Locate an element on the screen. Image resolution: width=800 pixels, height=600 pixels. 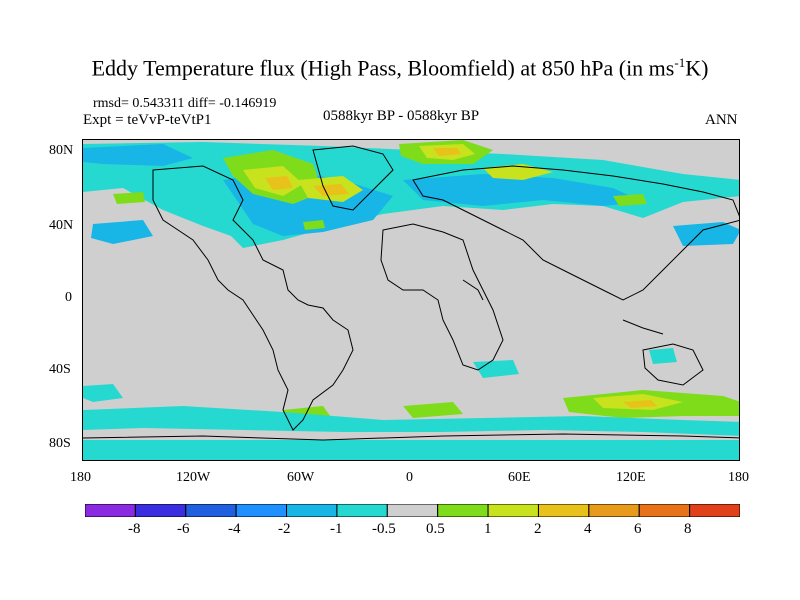
colorbar-label: -6 is located at coordinates (183, 529).